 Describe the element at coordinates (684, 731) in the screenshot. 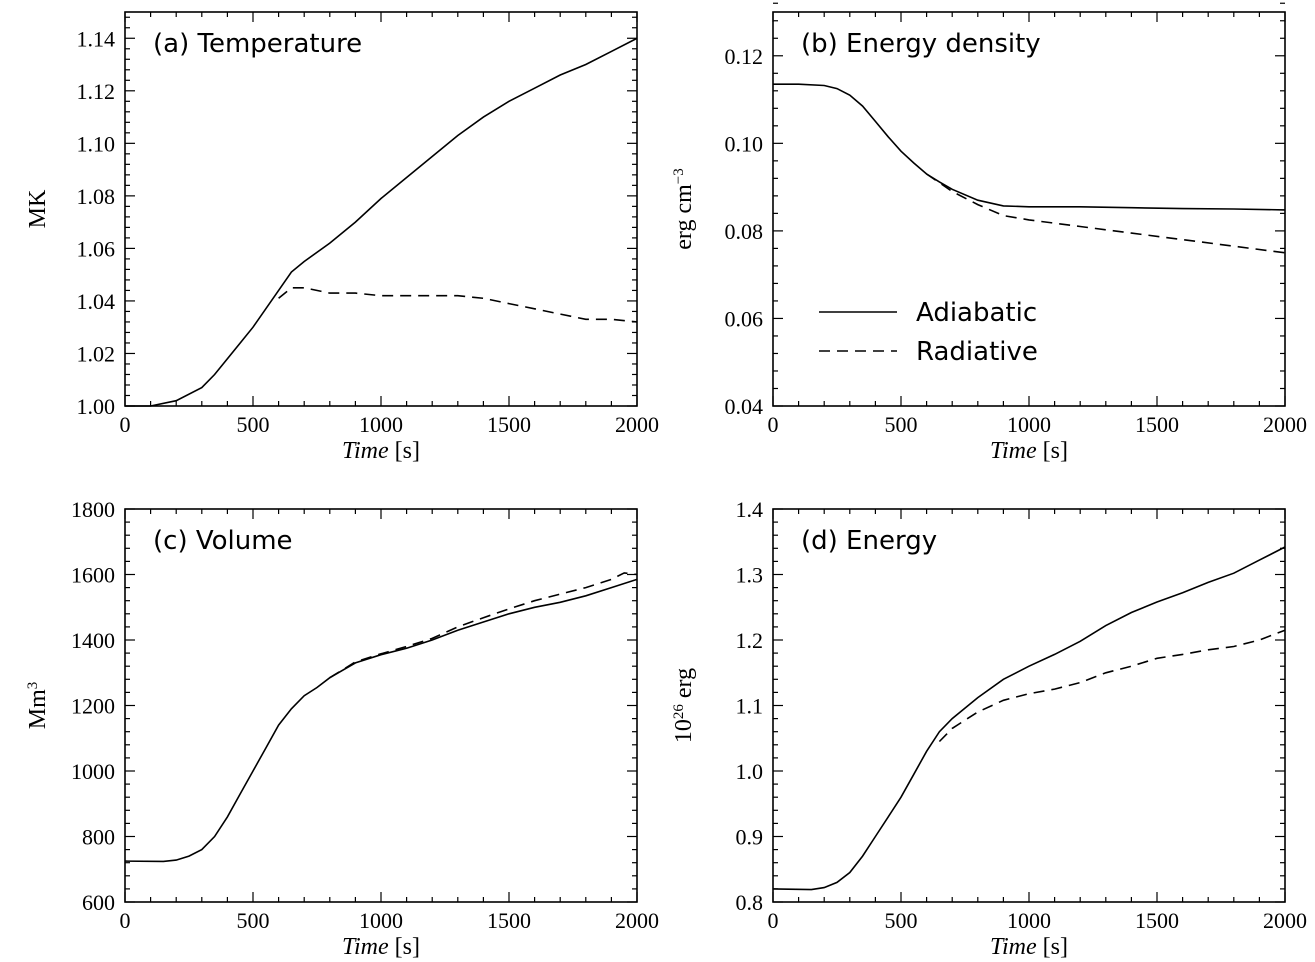

I see `y-axis-title-base: 10` at that location.